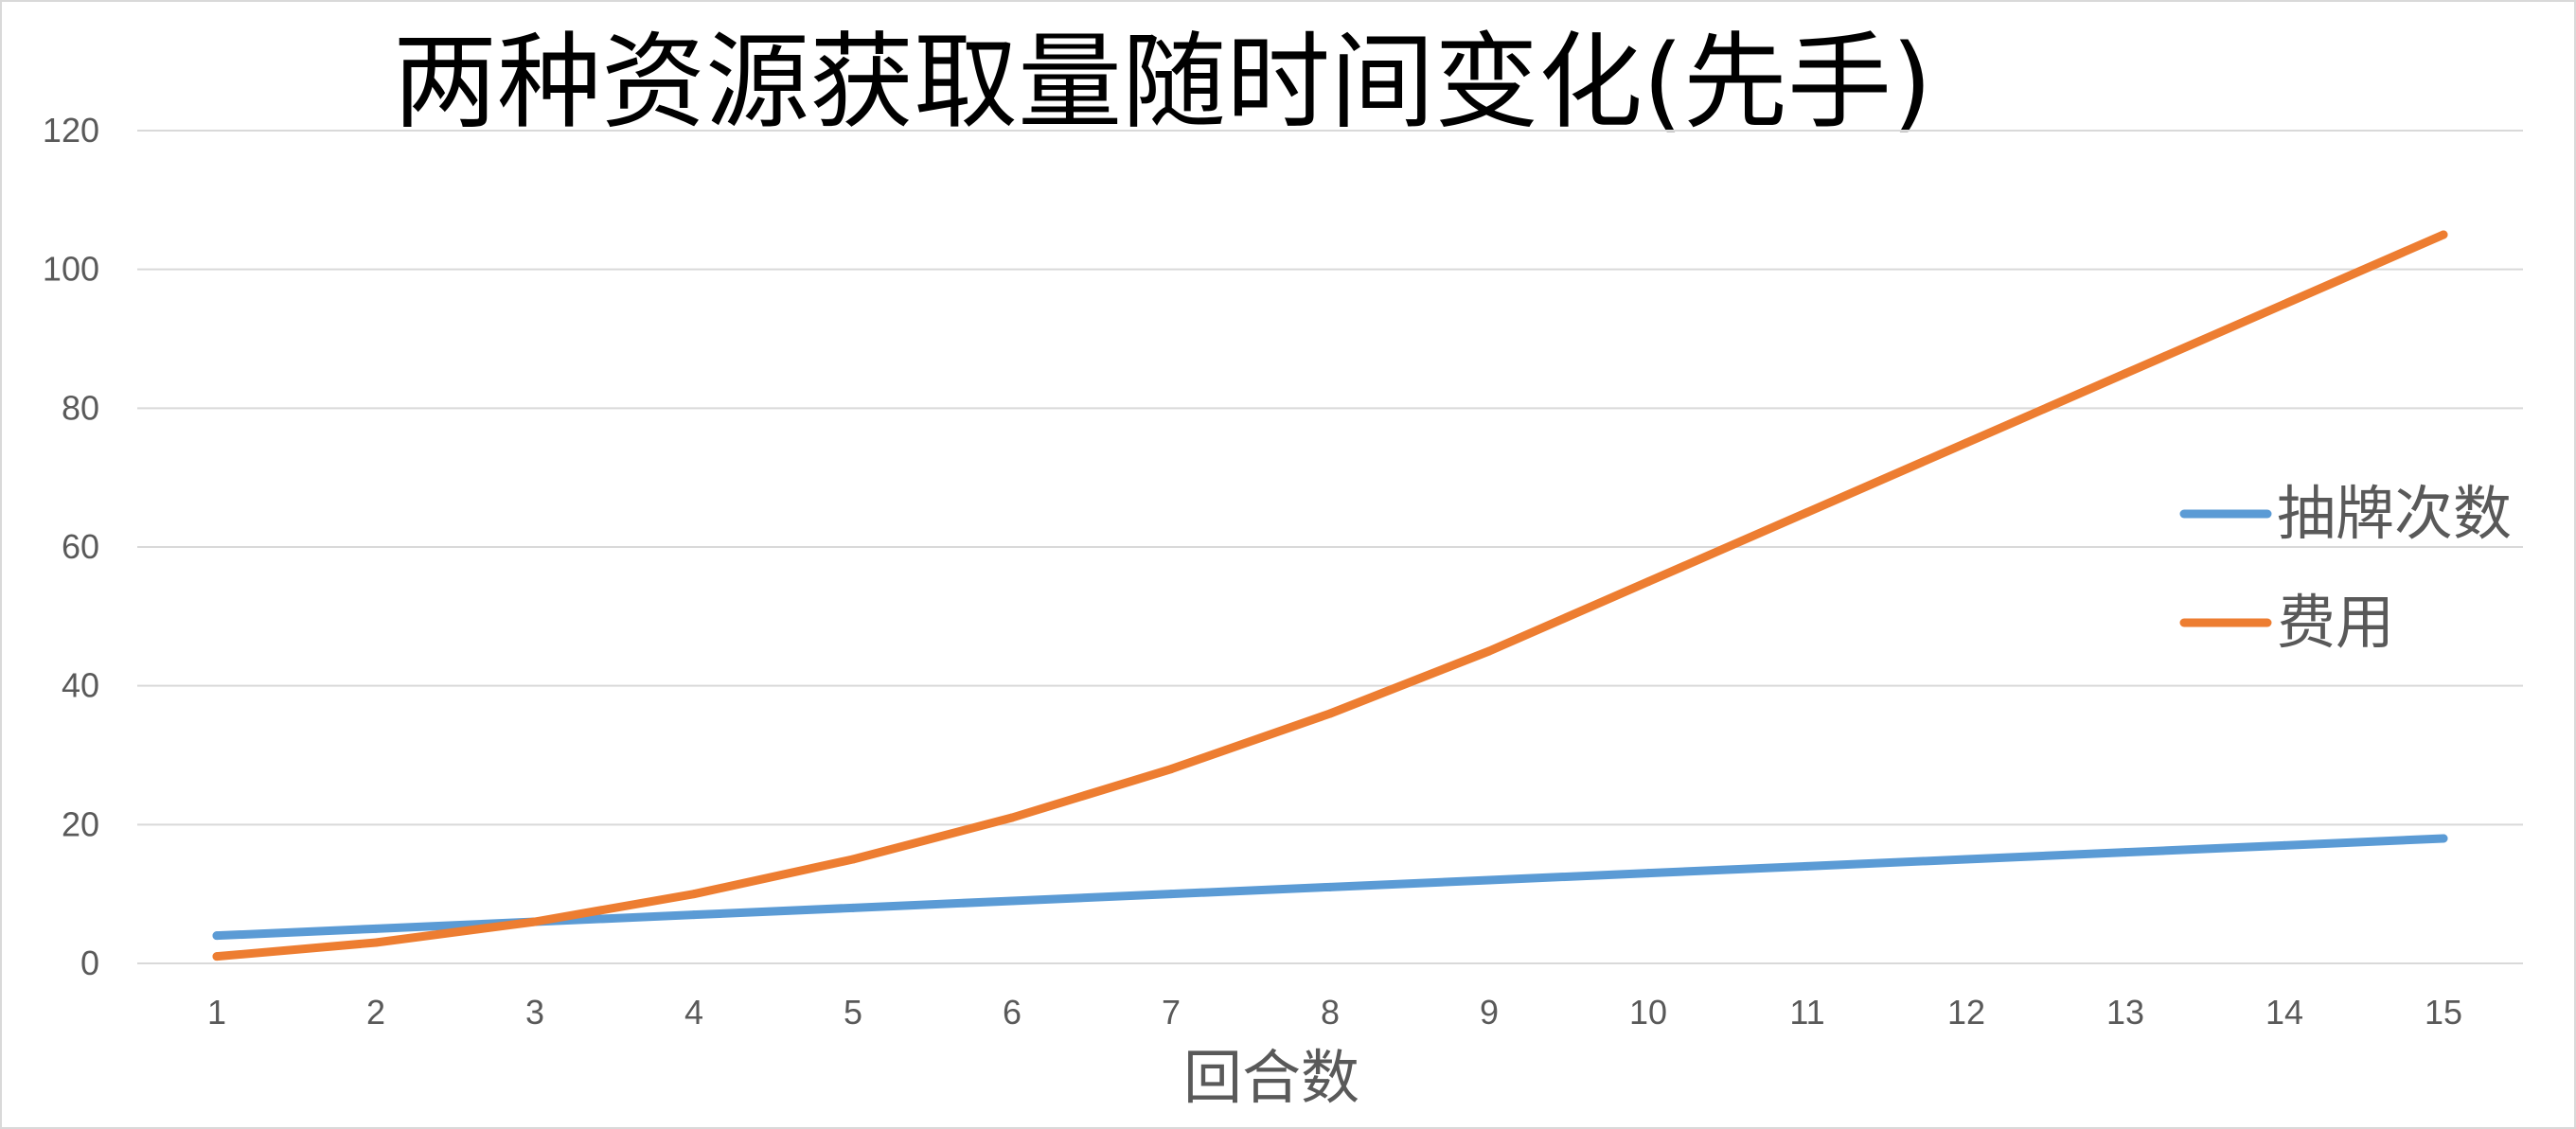  I want to click on x-tick-label: 3, so click(534, 1012).